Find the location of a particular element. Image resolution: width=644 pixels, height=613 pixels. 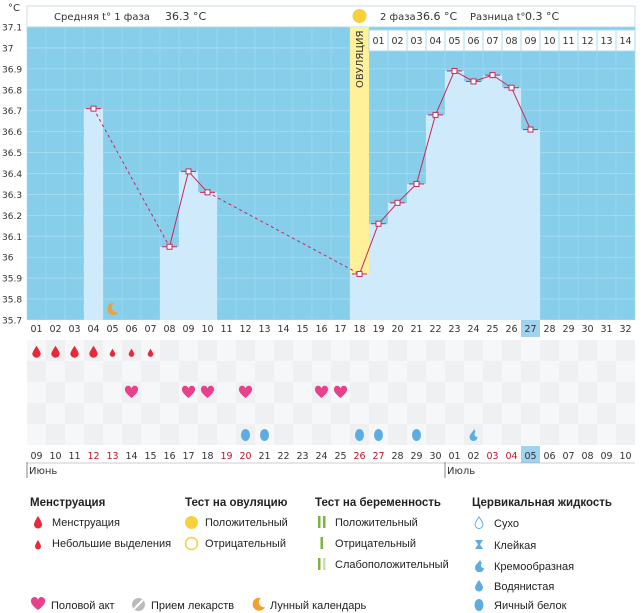

cycle-day-label: 25 is located at coordinates (492, 329).